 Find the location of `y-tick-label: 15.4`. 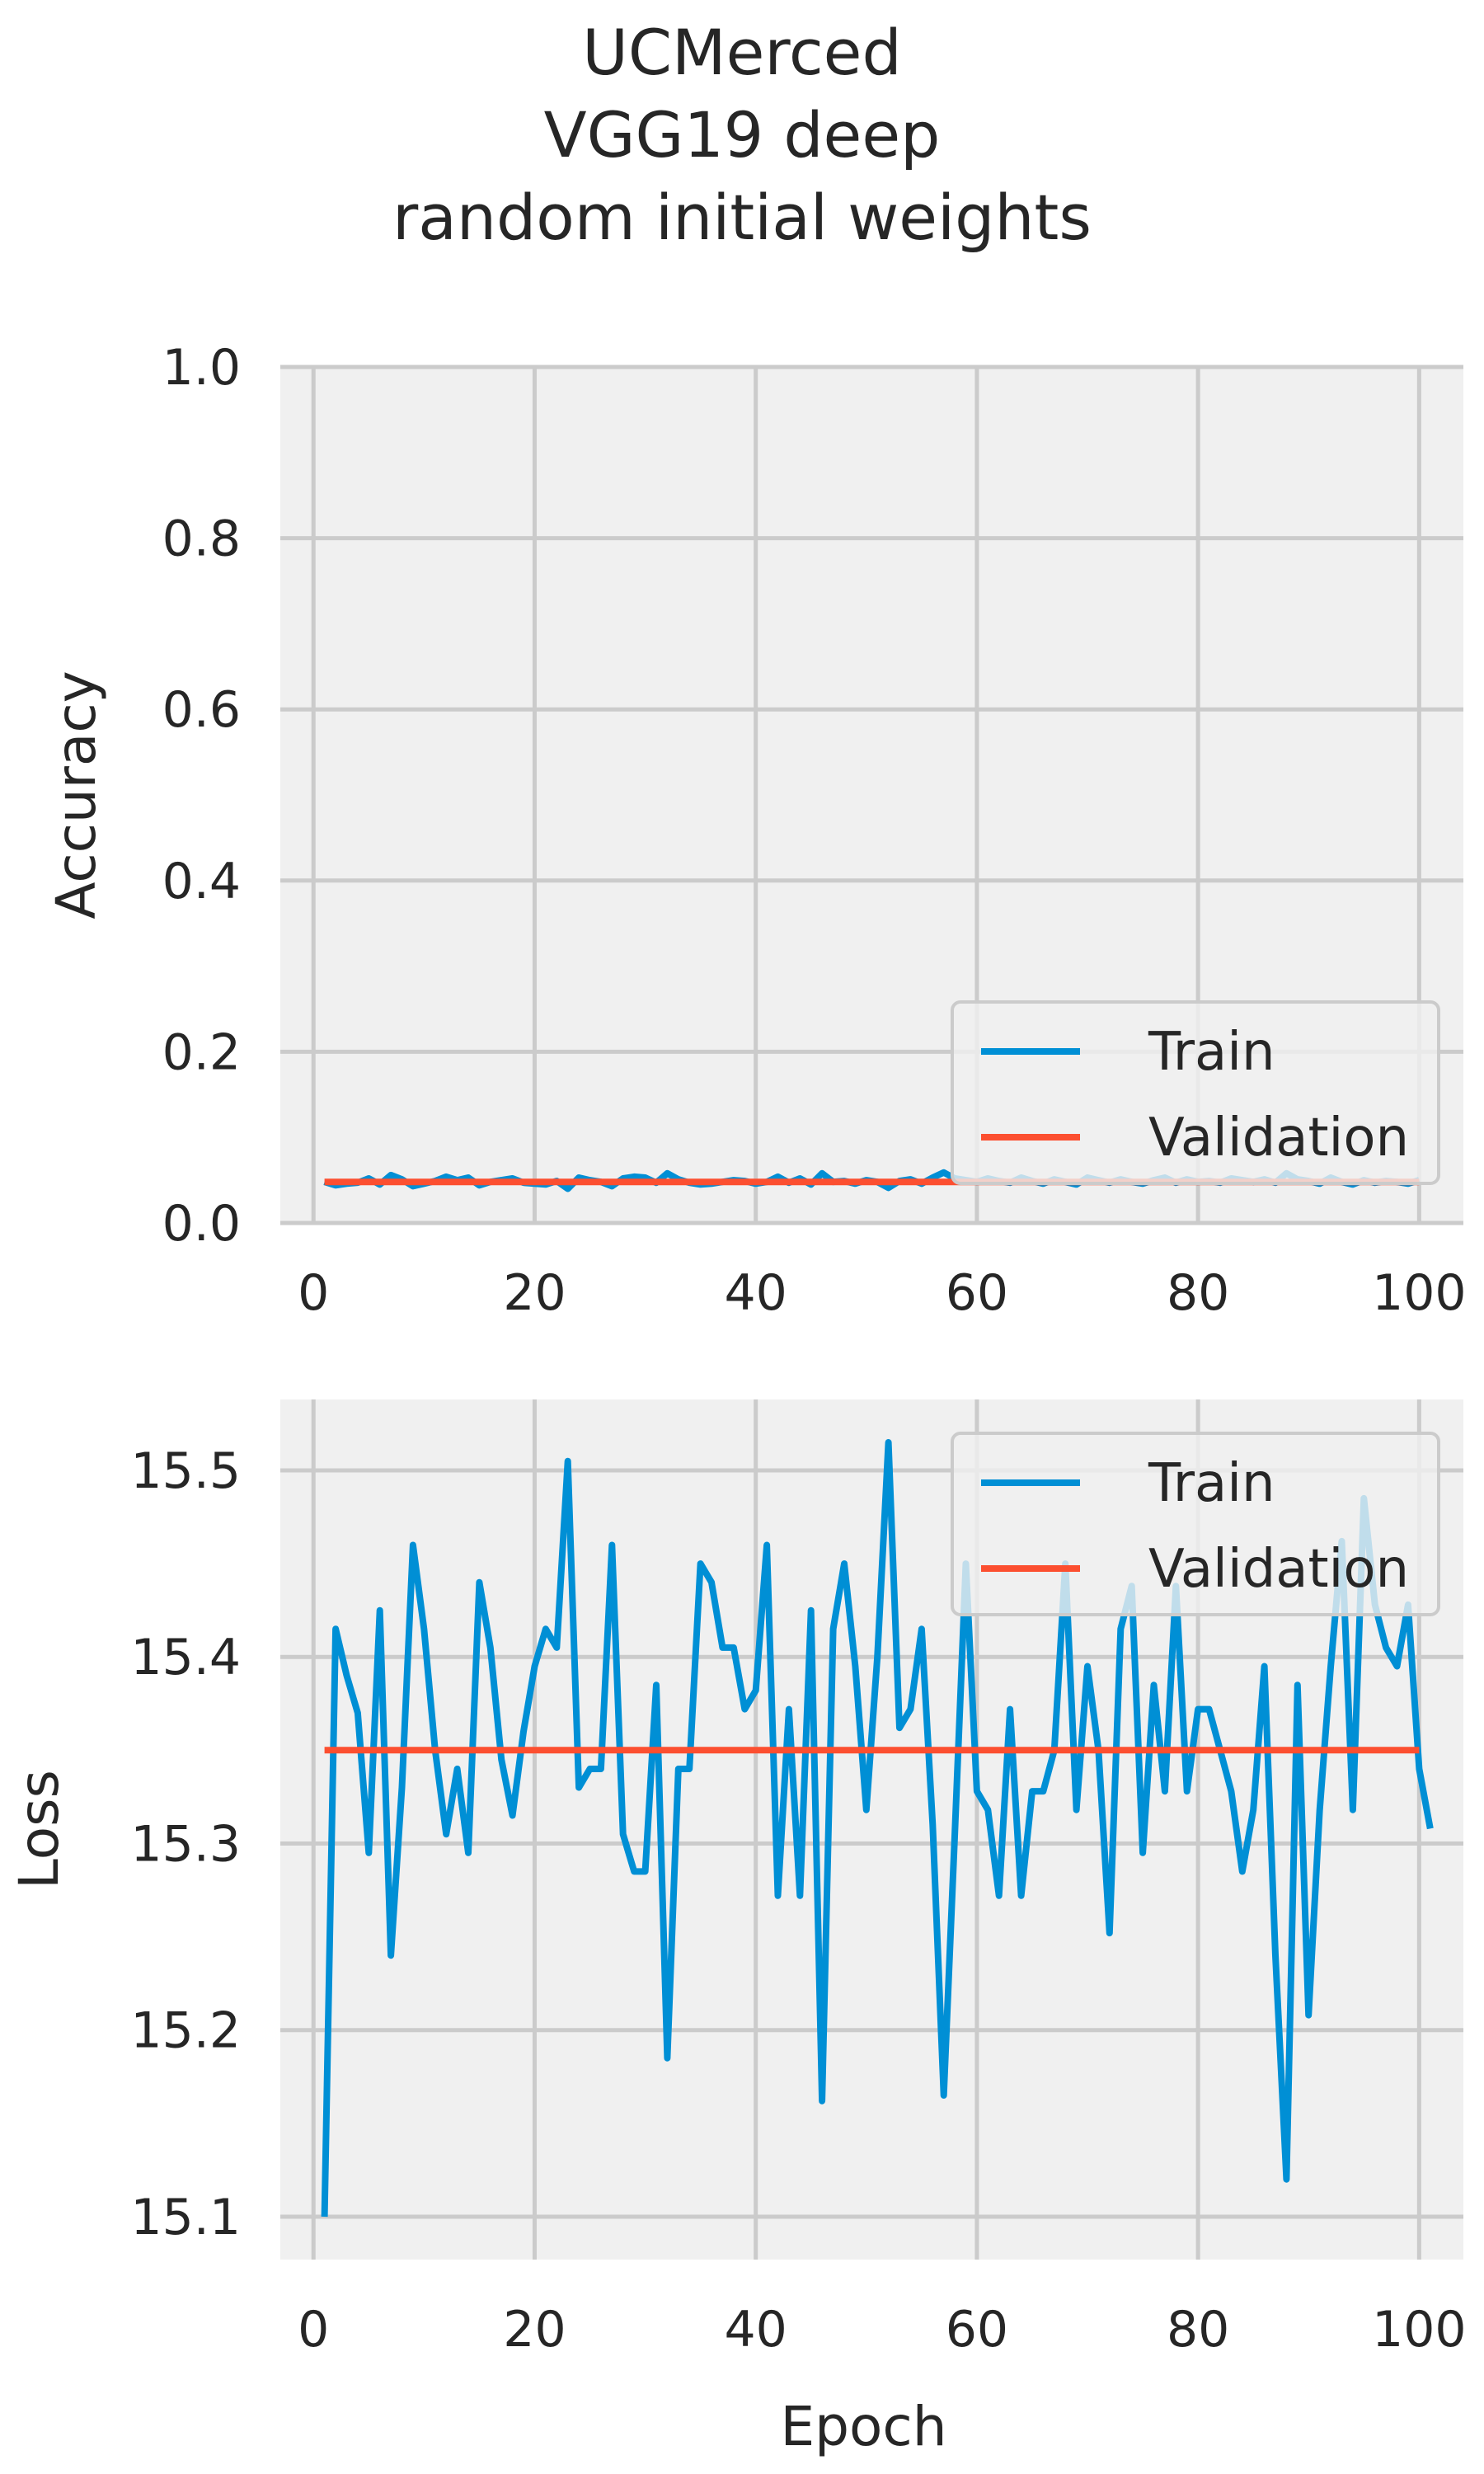

y-tick-label: 15.4 is located at coordinates (185, 1657).